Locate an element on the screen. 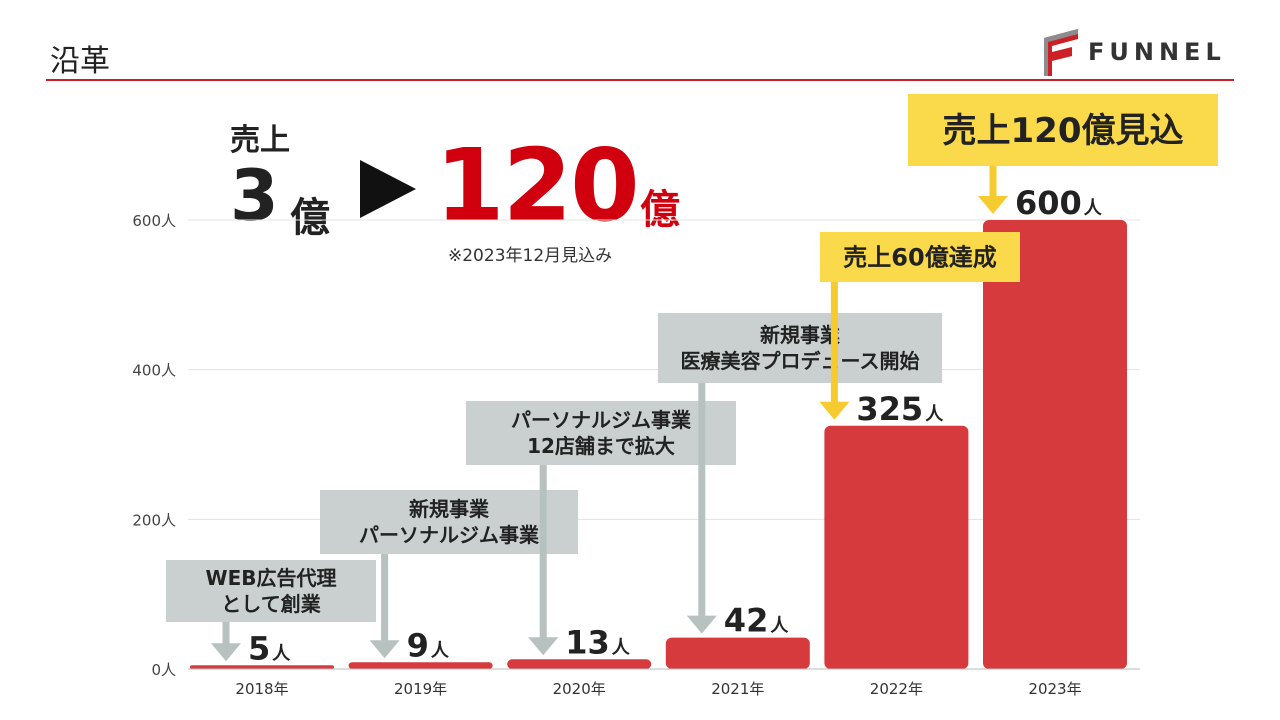 The image size is (1280, 720). value-label: 600 人 is located at coordinates (1059, 203).